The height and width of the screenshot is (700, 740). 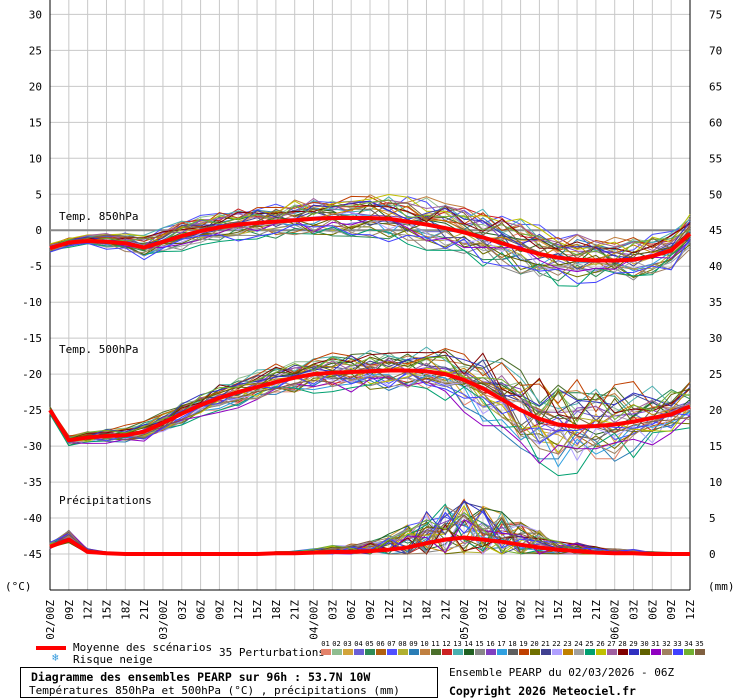 What do you see at coordinates (332, 610) in the screenshot?
I see `x-tick-label: 03Z` at bounding box center [332, 610].